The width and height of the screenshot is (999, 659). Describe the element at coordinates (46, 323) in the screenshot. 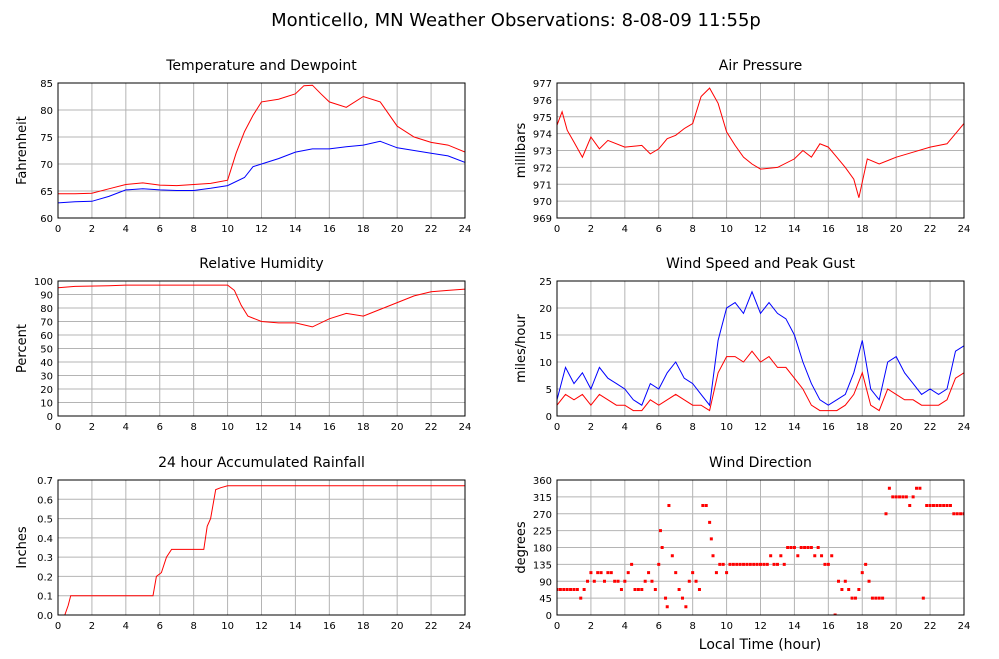

I see `y-tick-label: 70` at that location.